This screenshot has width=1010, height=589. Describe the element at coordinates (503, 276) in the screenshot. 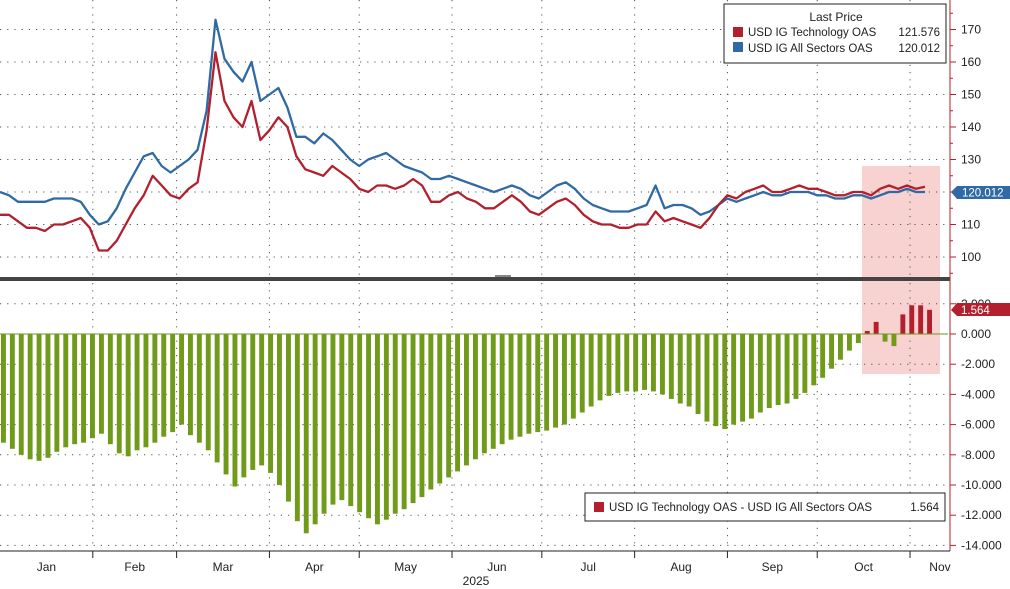

I see `panel-separator-handle` at that location.